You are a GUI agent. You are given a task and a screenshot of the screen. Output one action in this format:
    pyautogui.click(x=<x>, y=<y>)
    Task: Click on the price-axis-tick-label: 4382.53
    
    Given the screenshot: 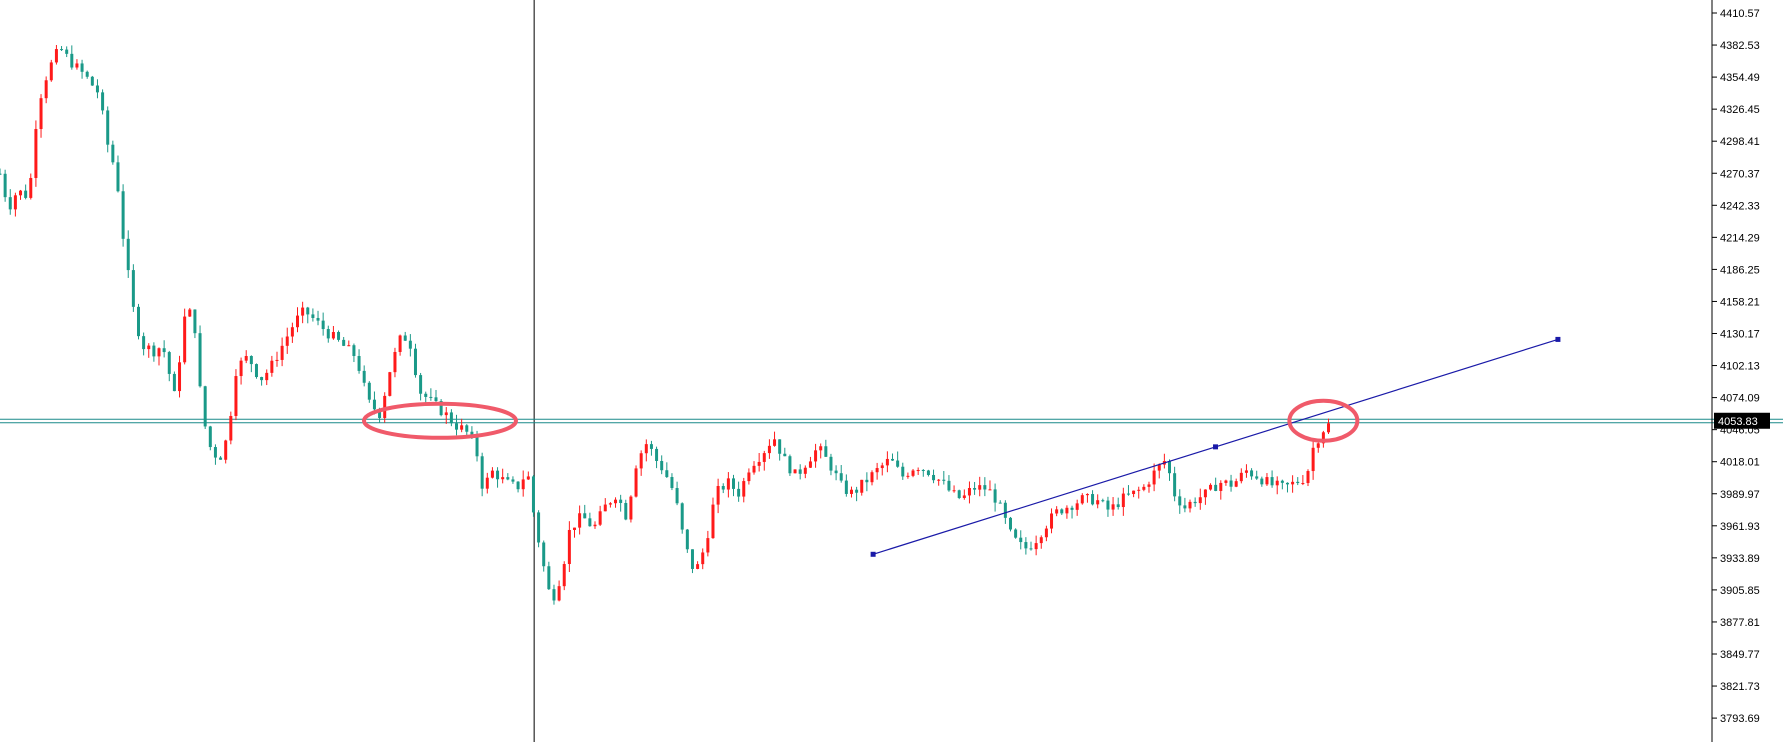 What is the action you would take?
    pyautogui.click(x=1740, y=46)
    